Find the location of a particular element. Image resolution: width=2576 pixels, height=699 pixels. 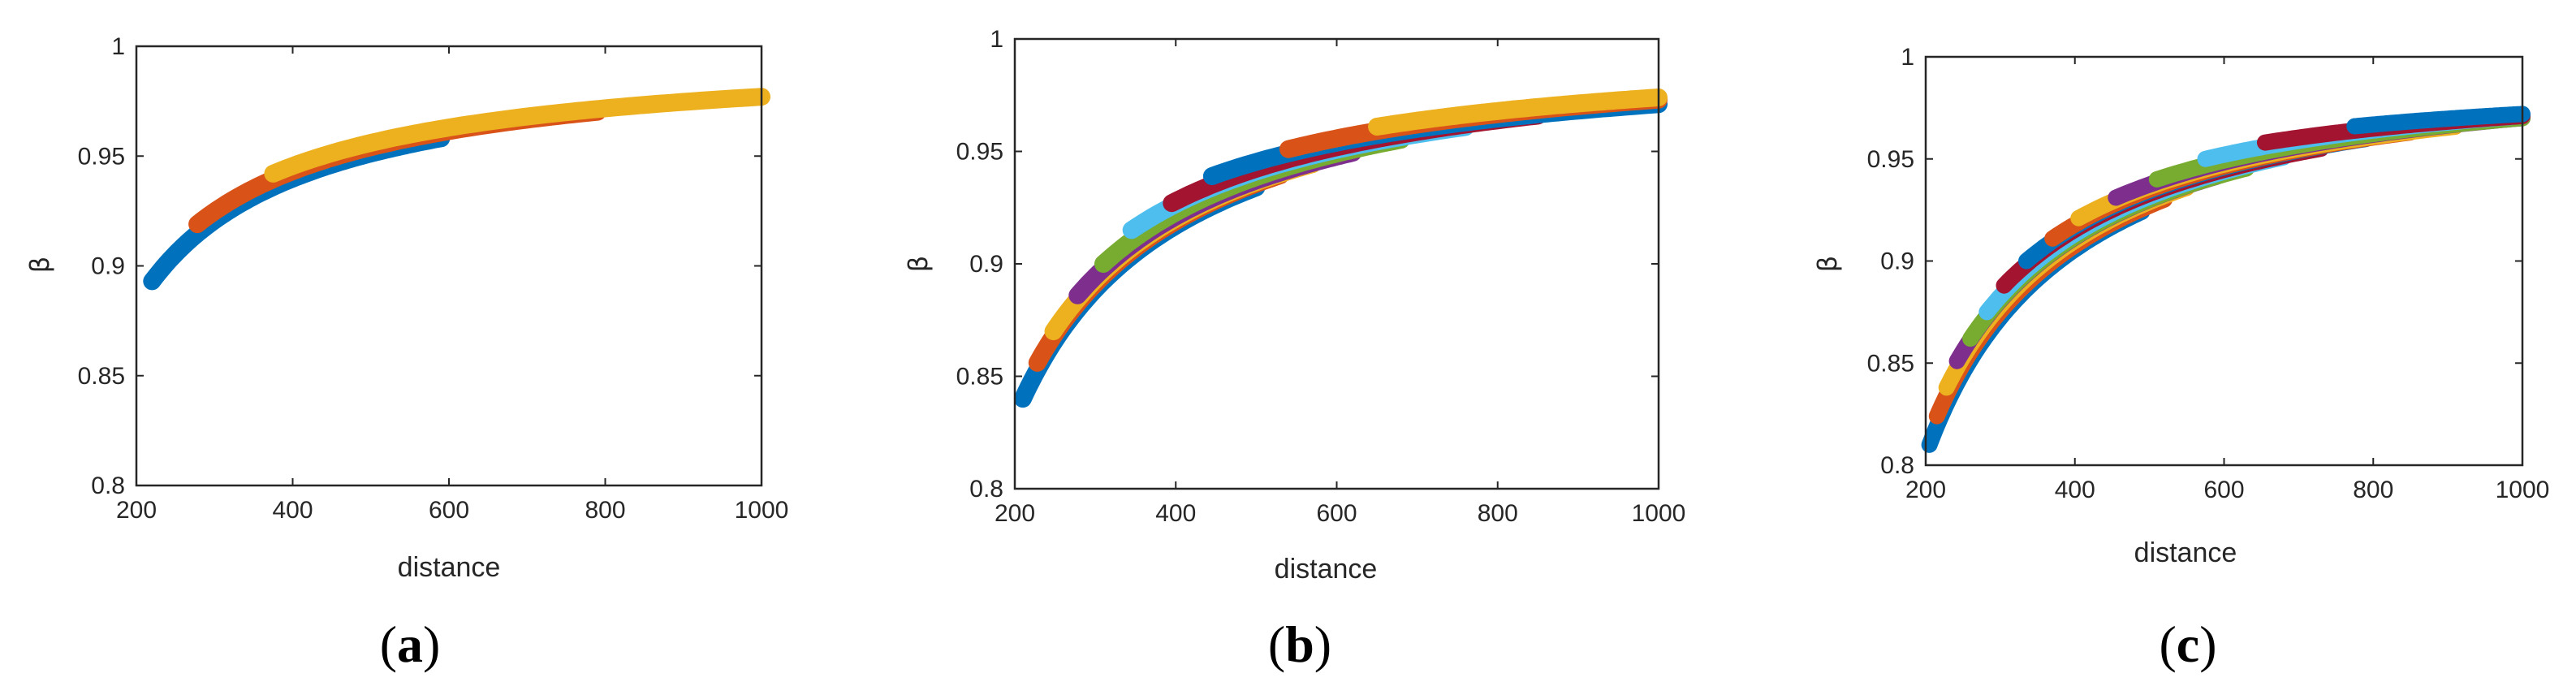

panel-letter: a is located at coordinates (410, 644).